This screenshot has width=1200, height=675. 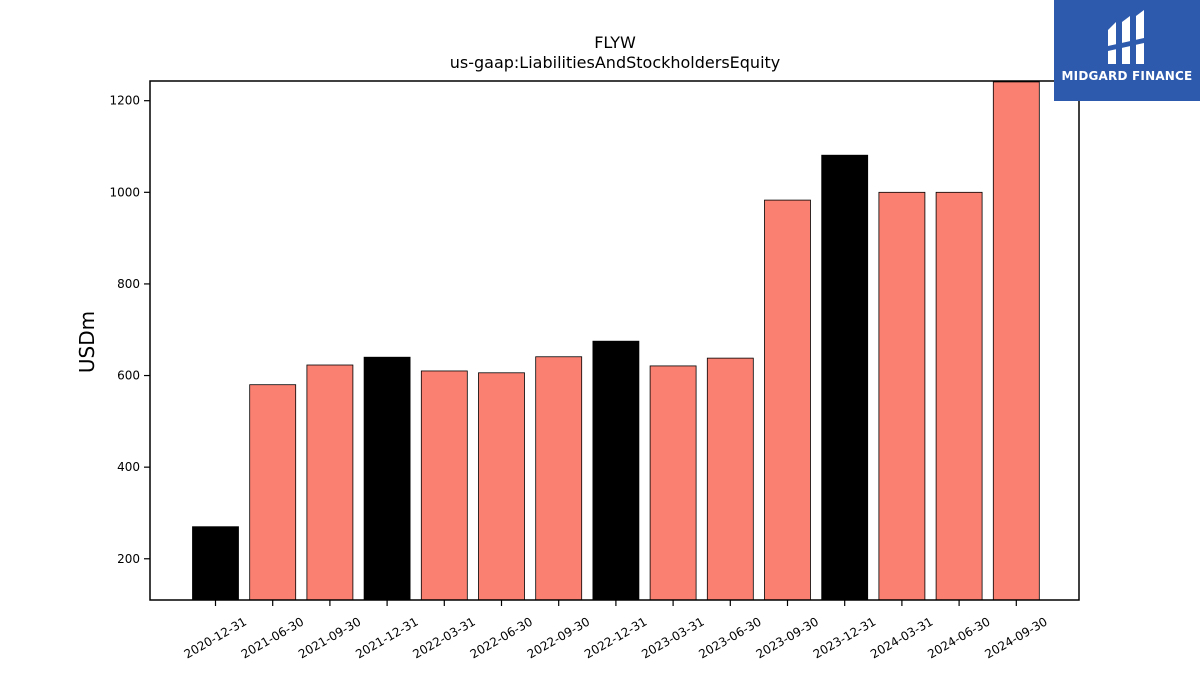 What do you see at coordinates (901, 637) in the screenshot?
I see `x-tick-label: 2024-03-31` at bounding box center [901, 637].